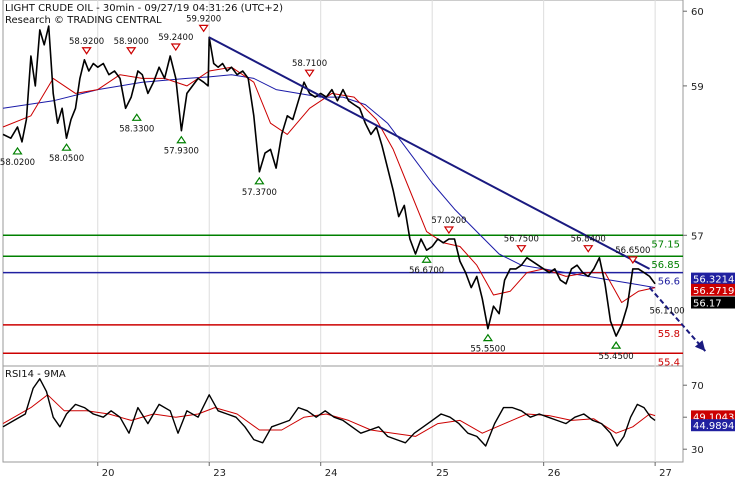  I want to click on peak-label: 57.0200, so click(448, 221).